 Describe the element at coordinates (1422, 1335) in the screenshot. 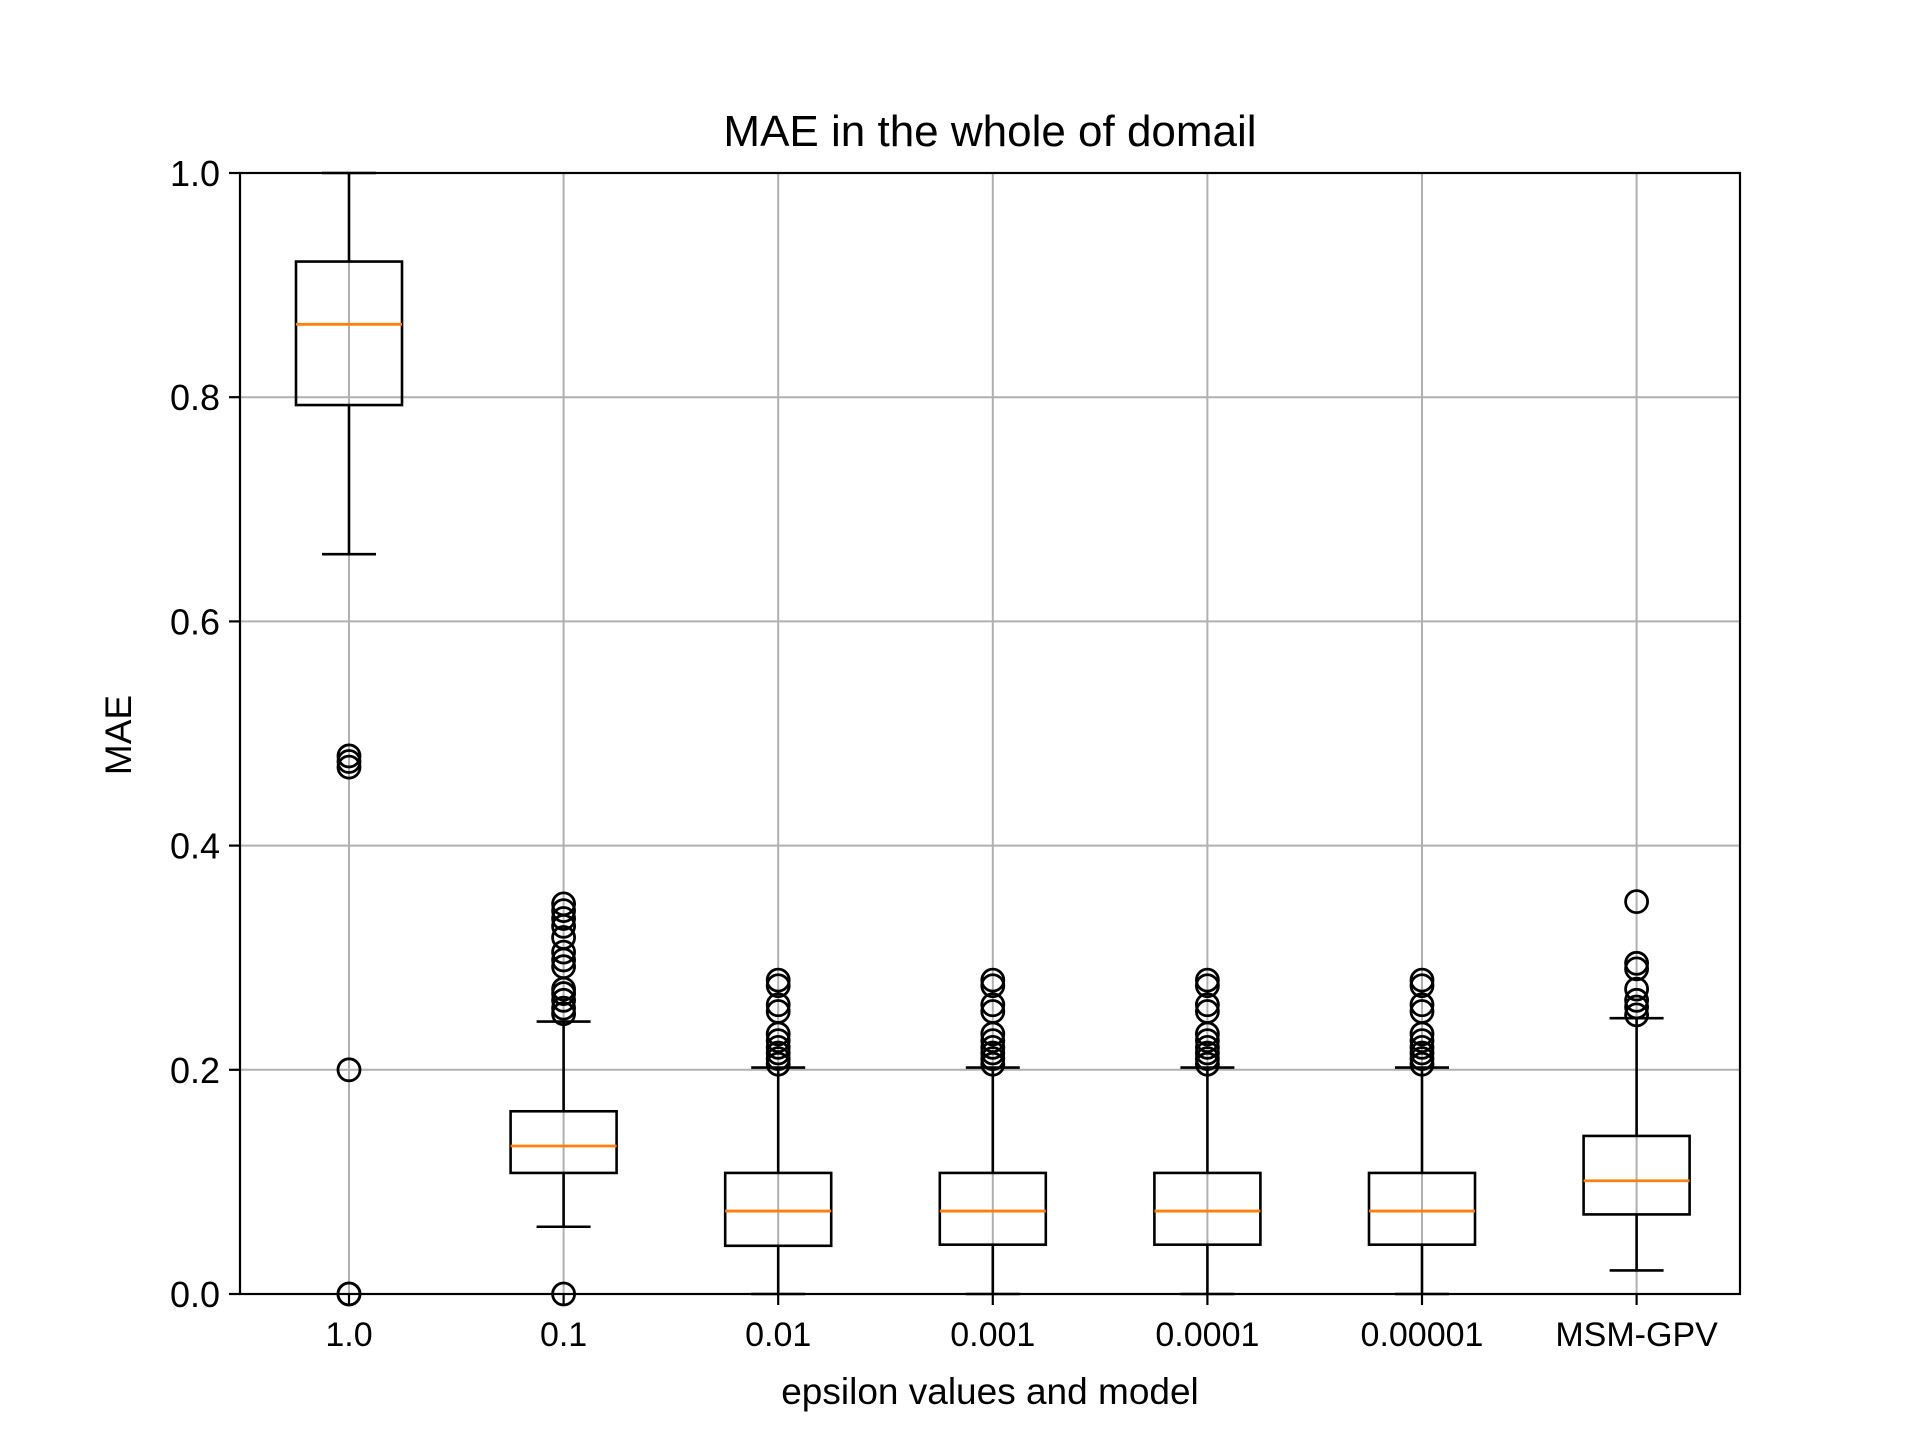

I see `x-tick-label: 0.00001` at that location.